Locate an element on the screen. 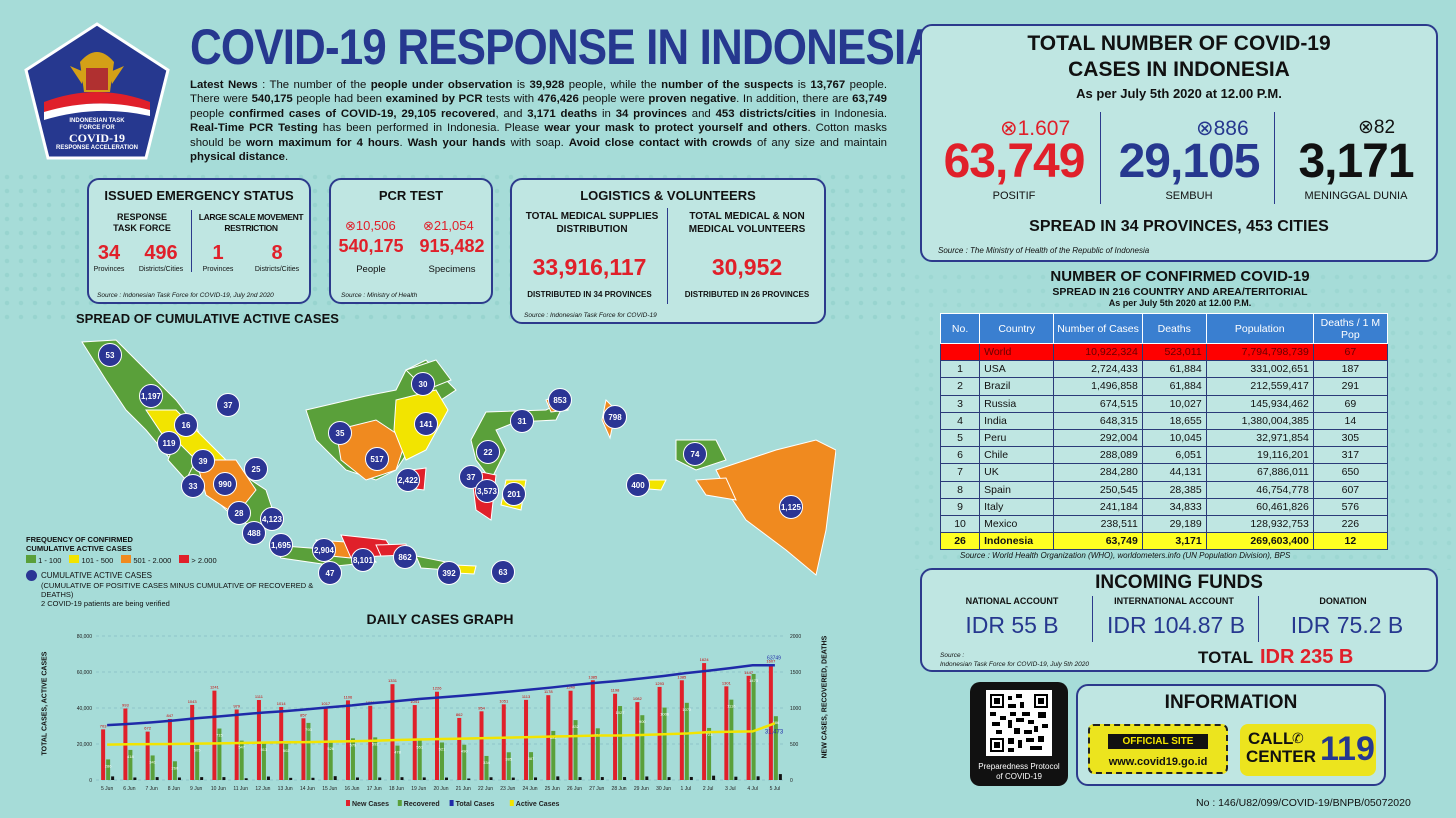 The width and height of the screenshot is (1456, 818). map-case-circle: 22 is located at coordinates (488, 452).